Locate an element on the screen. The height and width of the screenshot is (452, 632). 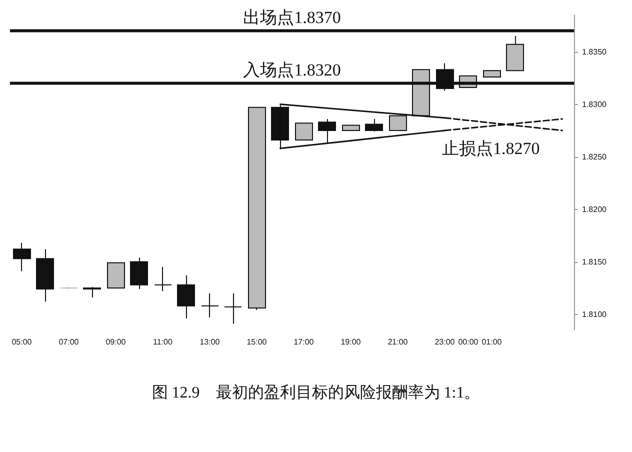
x-tick-label: 00:00 is located at coordinates (468, 342).